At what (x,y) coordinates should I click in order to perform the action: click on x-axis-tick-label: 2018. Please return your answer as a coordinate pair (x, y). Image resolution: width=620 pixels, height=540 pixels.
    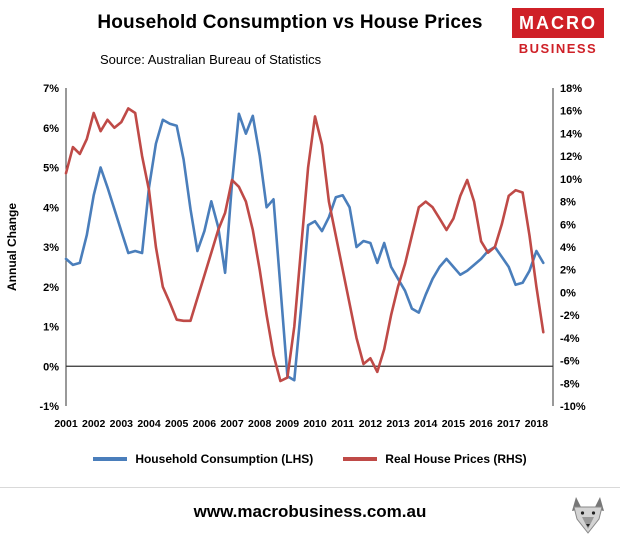
    Looking at the image, I should click on (537, 424).